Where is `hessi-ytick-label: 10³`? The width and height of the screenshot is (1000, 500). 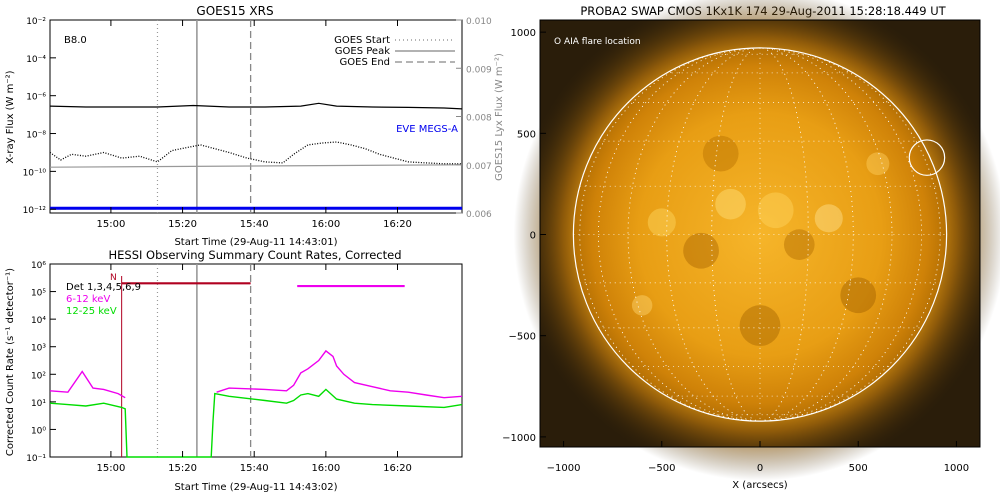 hessi-ytick-label: 10³ is located at coordinates (38, 349).